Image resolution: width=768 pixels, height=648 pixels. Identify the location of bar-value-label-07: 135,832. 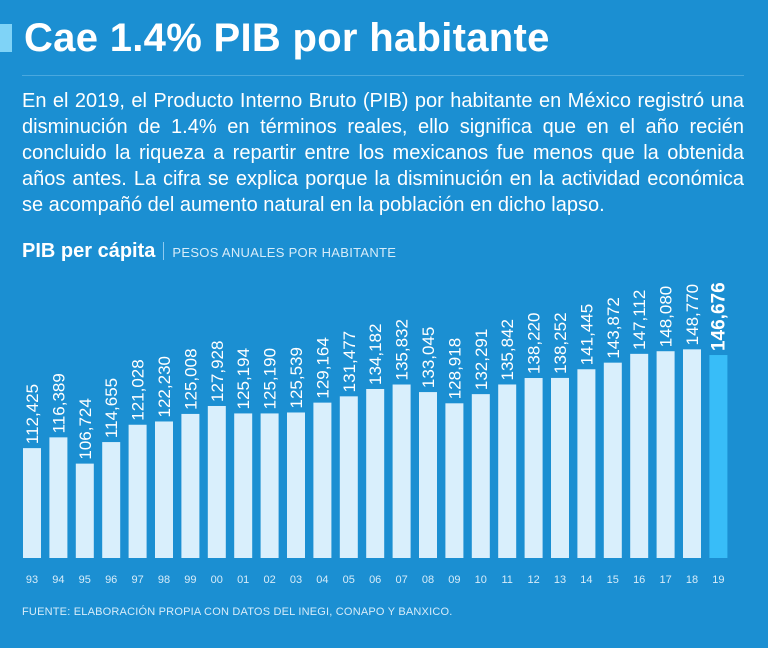
(402, 349).